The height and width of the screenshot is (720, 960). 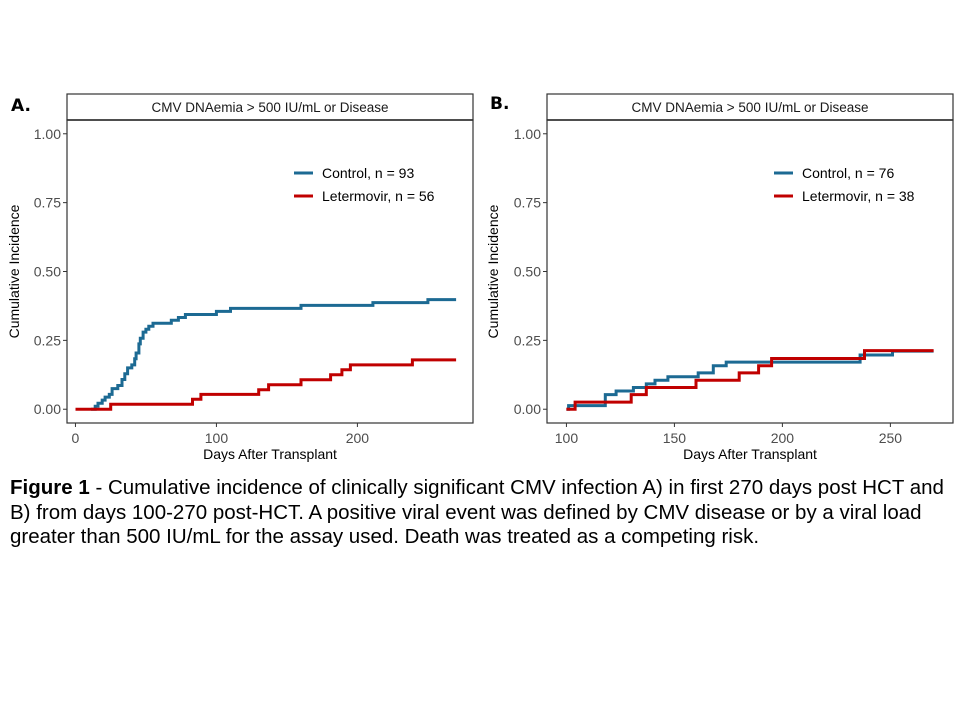 I want to click on panel-b-series-control-line, so click(x=750, y=380).